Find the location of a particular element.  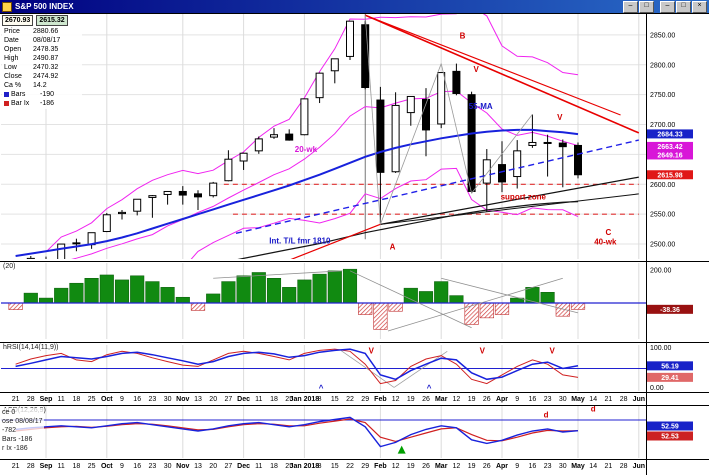

data-window-row: Bars -190 is located at coordinates (42, 94).